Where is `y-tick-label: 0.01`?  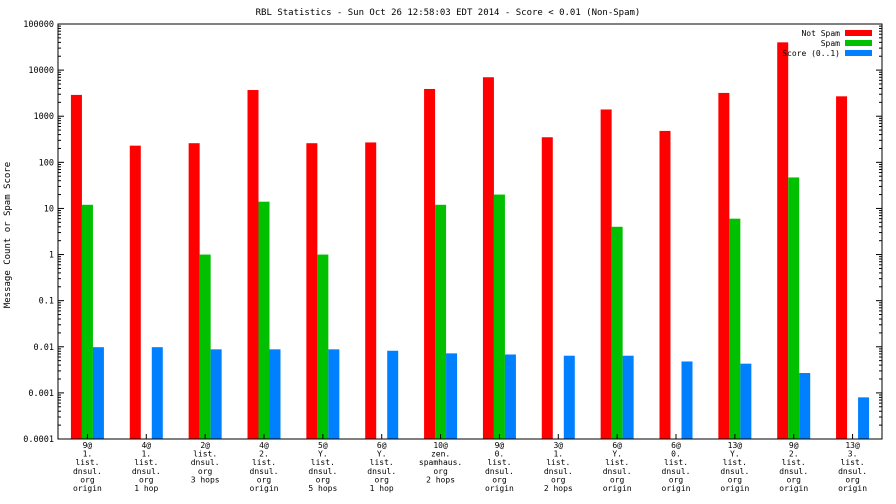
y-tick-label: 0.01 is located at coordinates (44, 348).